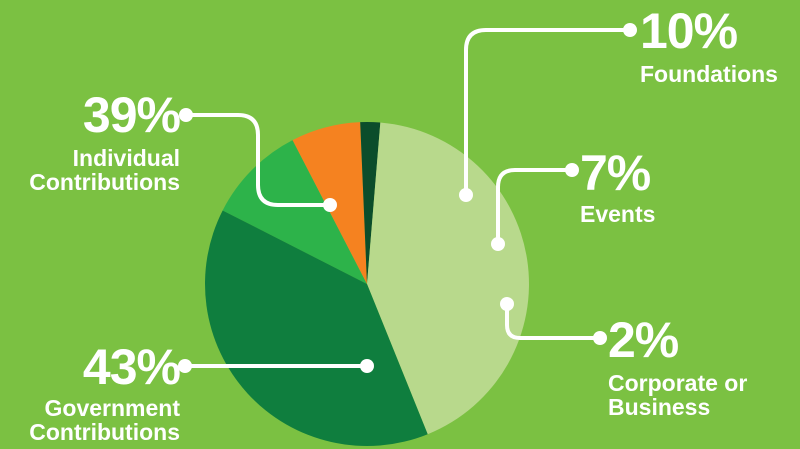  Describe the element at coordinates (572, 170) in the screenshot. I see `callout-events-dot-outer` at that location.